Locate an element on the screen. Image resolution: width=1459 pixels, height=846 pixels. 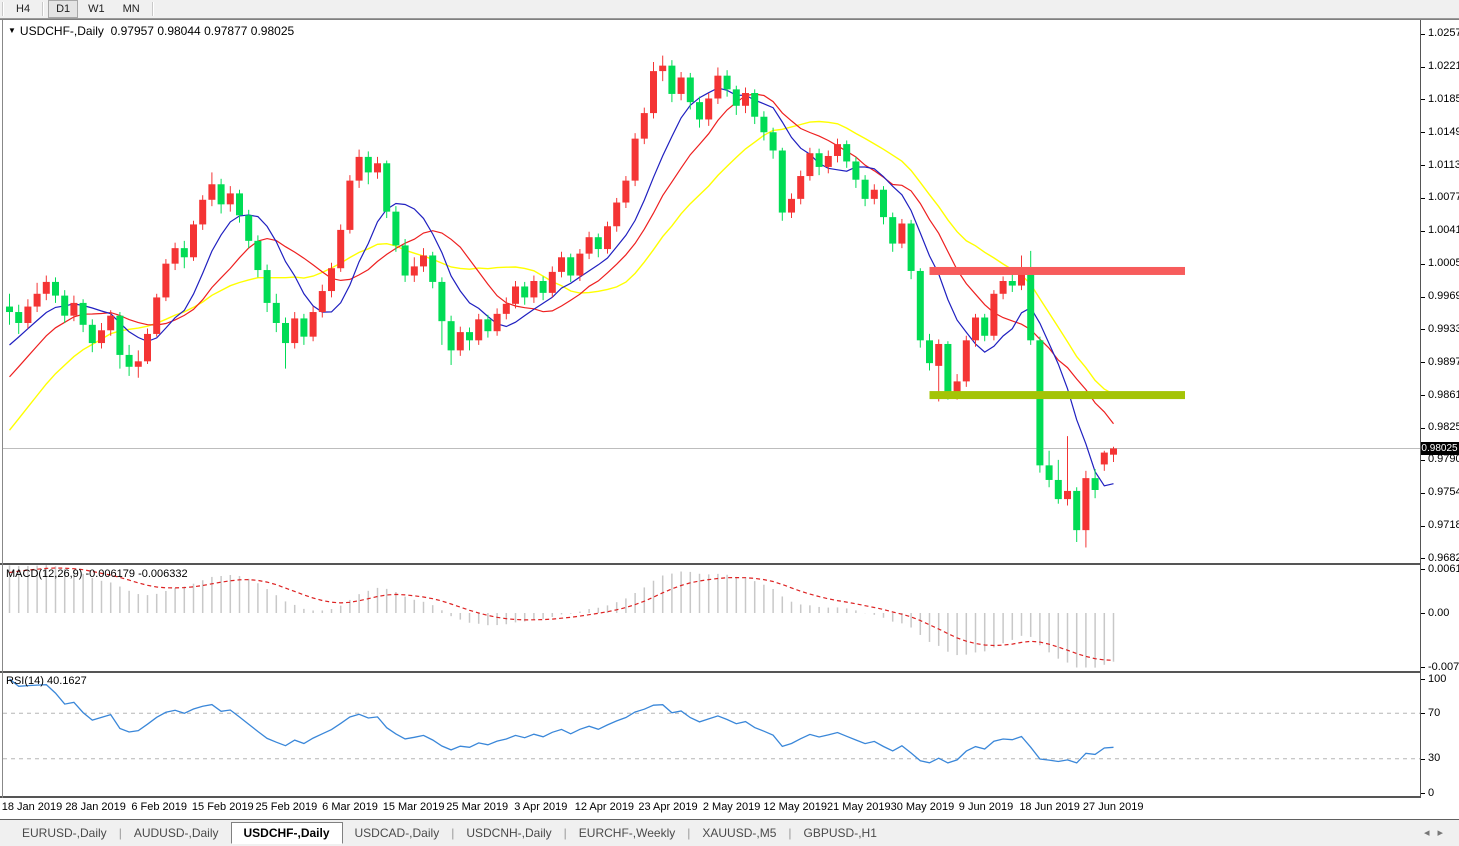
chart-tab-xauusd: XAUUSD-,M5 is located at coordinates (739, 833).